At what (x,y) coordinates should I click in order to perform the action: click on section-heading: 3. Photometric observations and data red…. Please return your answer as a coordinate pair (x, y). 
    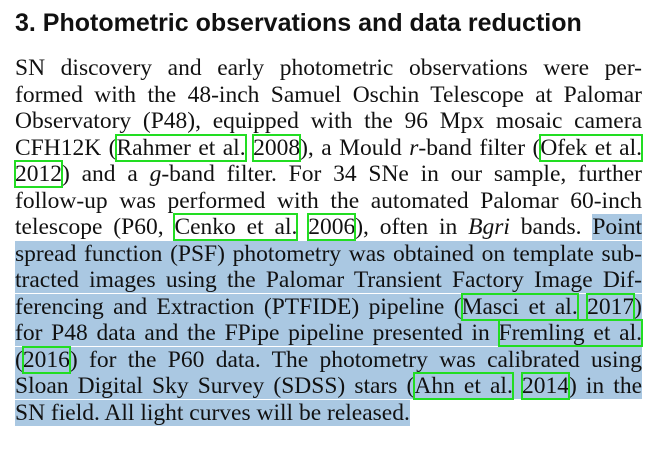
    Looking at the image, I should click on (298, 23).